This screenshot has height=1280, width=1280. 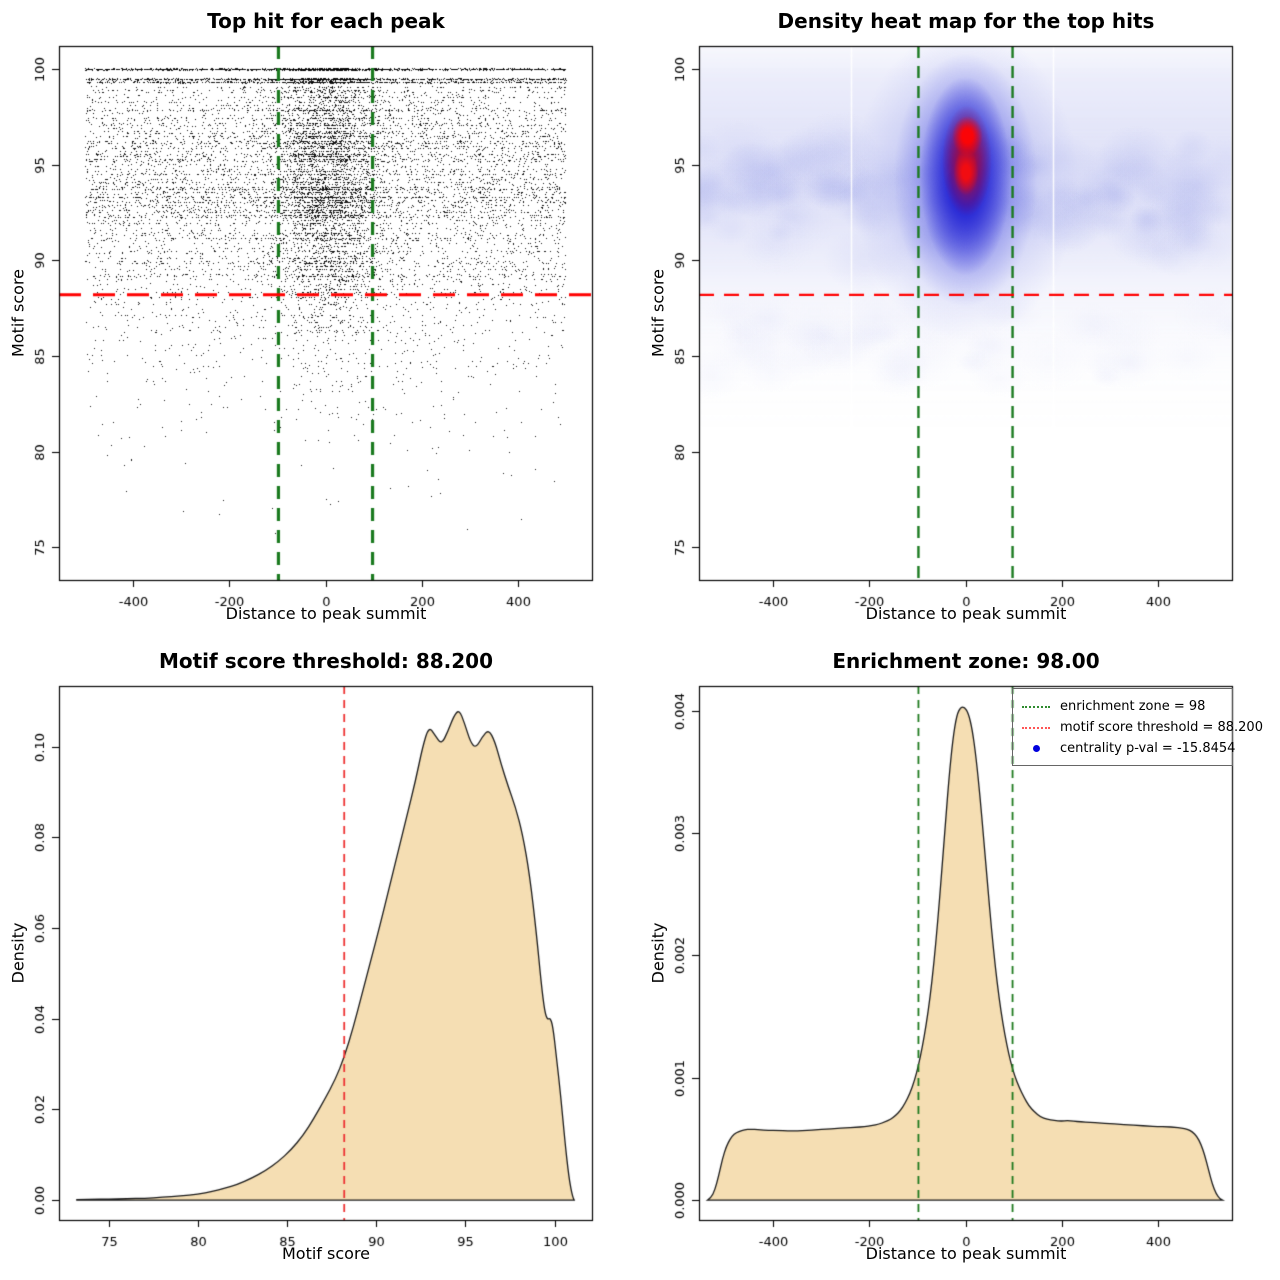 What do you see at coordinates (1133, 706) in the screenshot?
I see `legend-item-label: enrichment zone = 98` at bounding box center [1133, 706].